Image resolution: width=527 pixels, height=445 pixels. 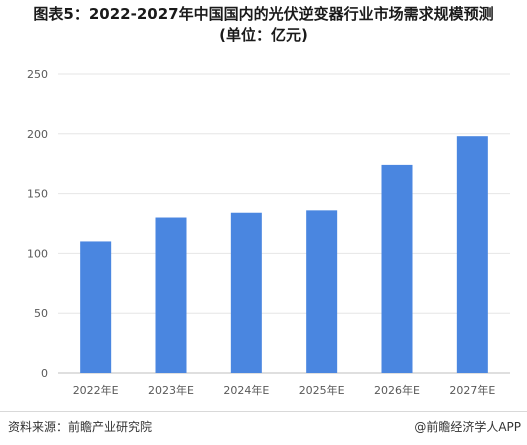 I want to click on y-tick-label: 100, so click(x=37, y=253).